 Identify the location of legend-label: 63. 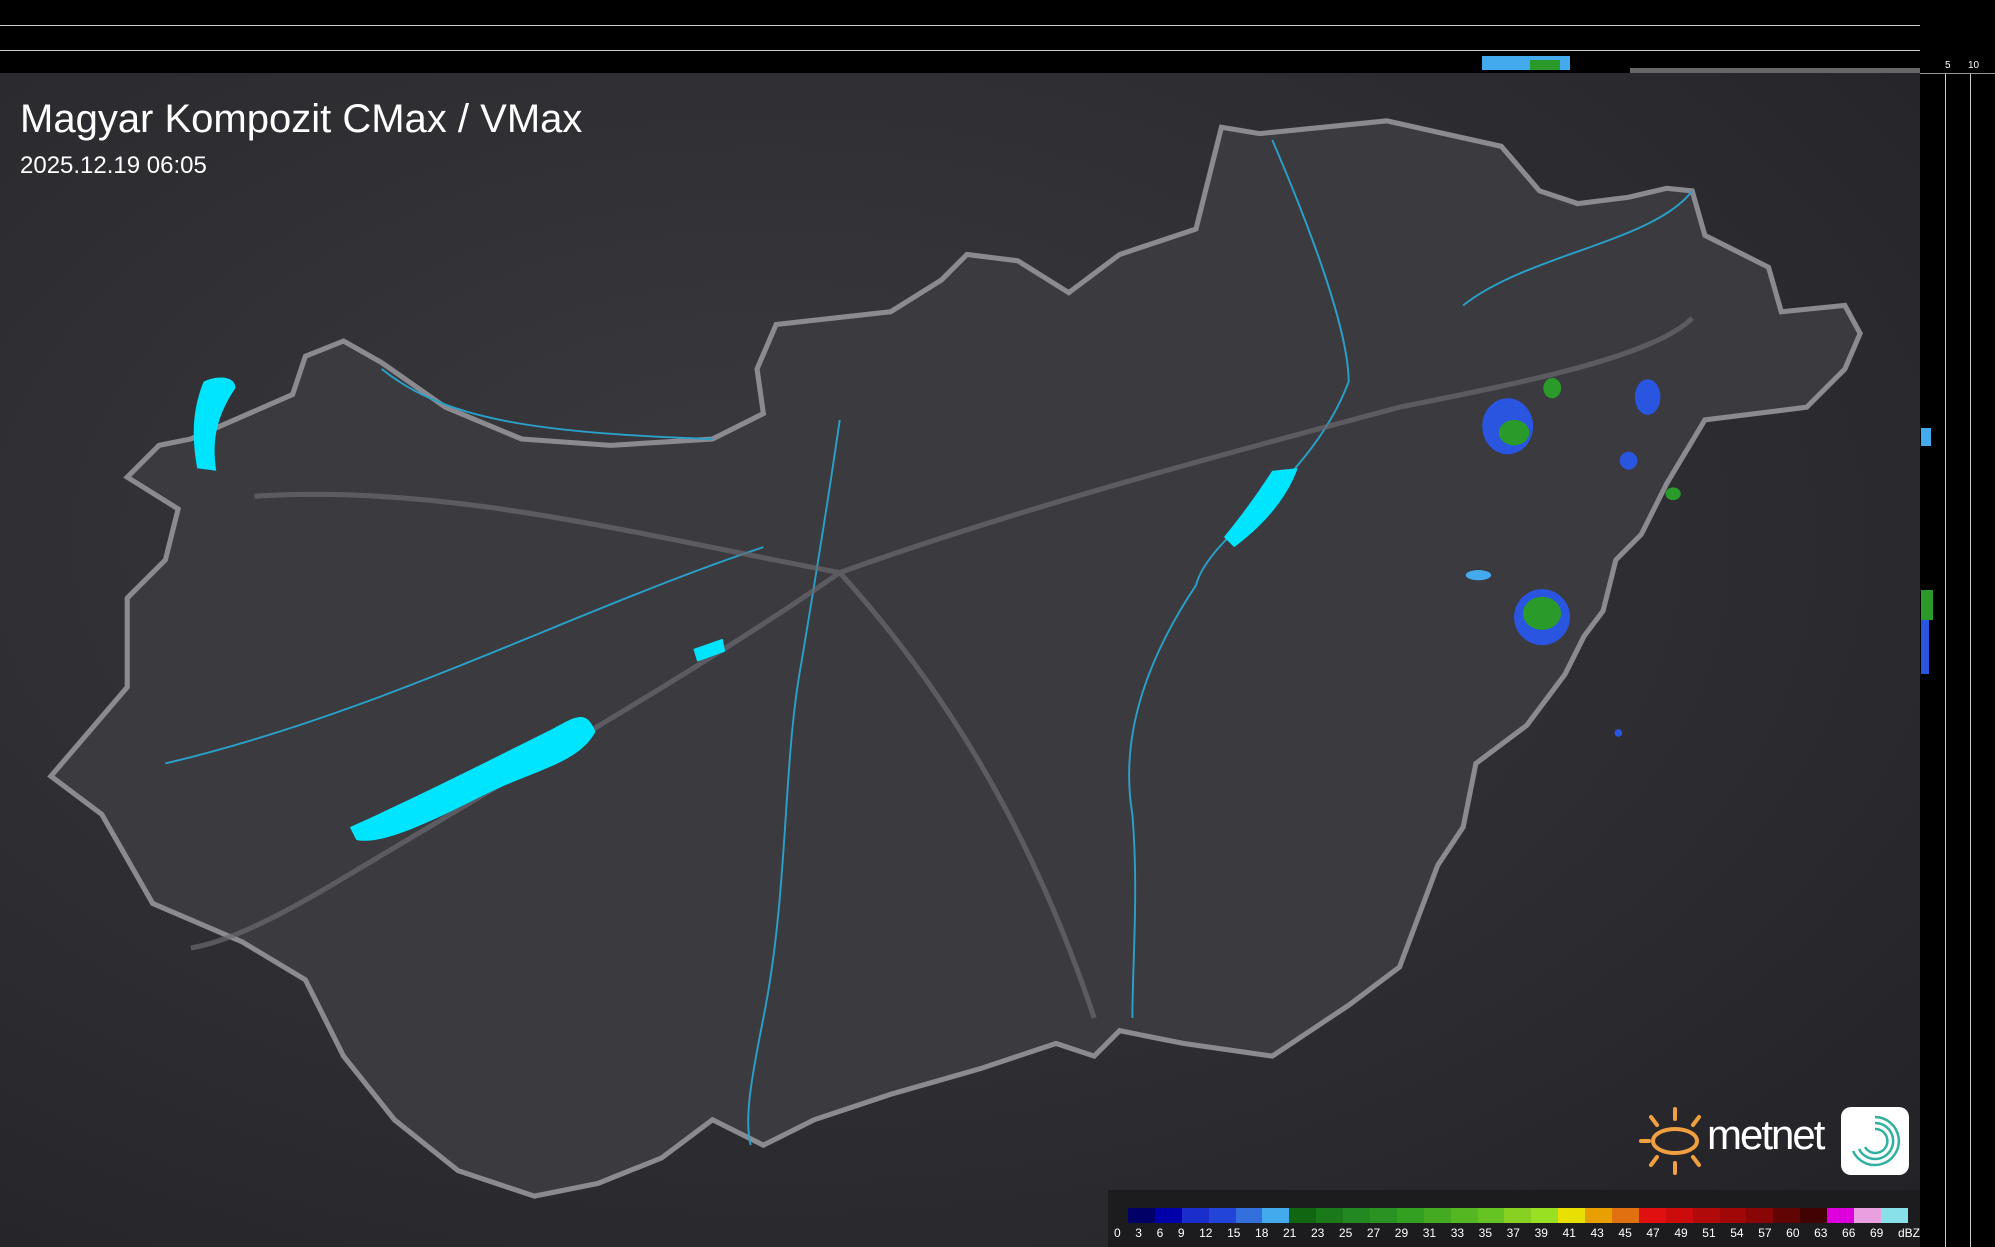
(1821, 1233).